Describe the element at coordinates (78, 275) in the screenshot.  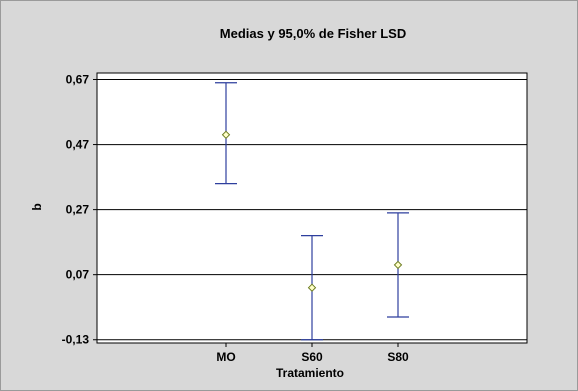
I see `y-tick-label: 0,07` at that location.